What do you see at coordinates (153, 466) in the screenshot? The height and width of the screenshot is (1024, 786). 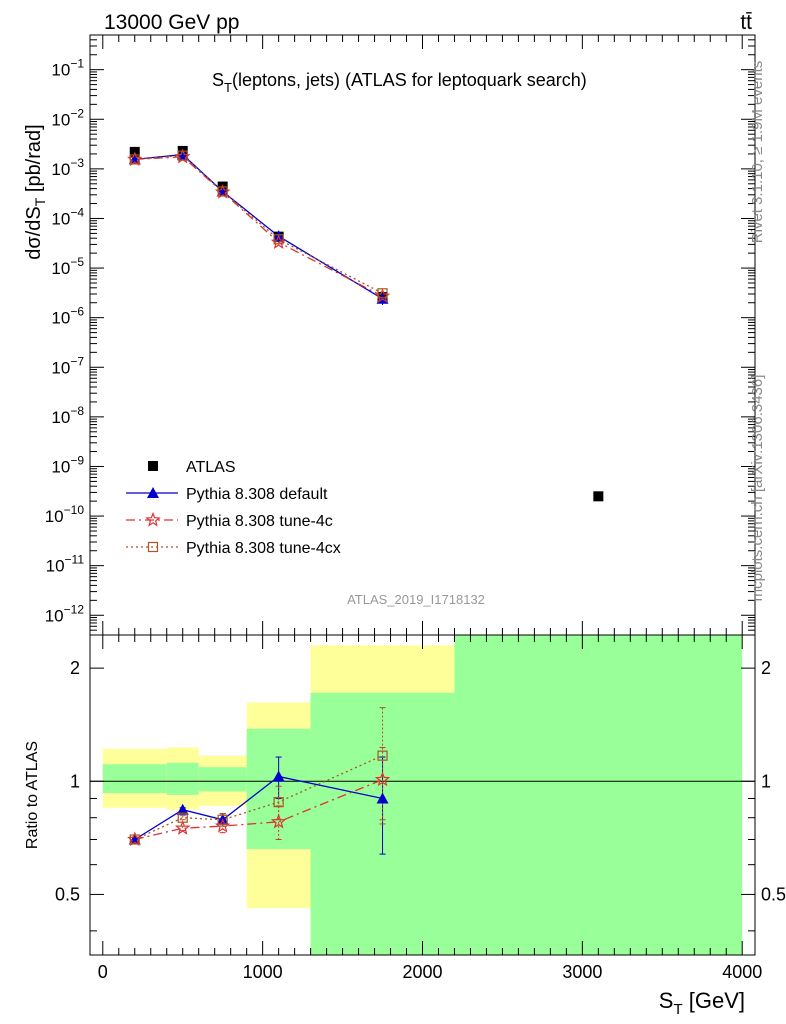 I see `legend-marker-atlas` at bounding box center [153, 466].